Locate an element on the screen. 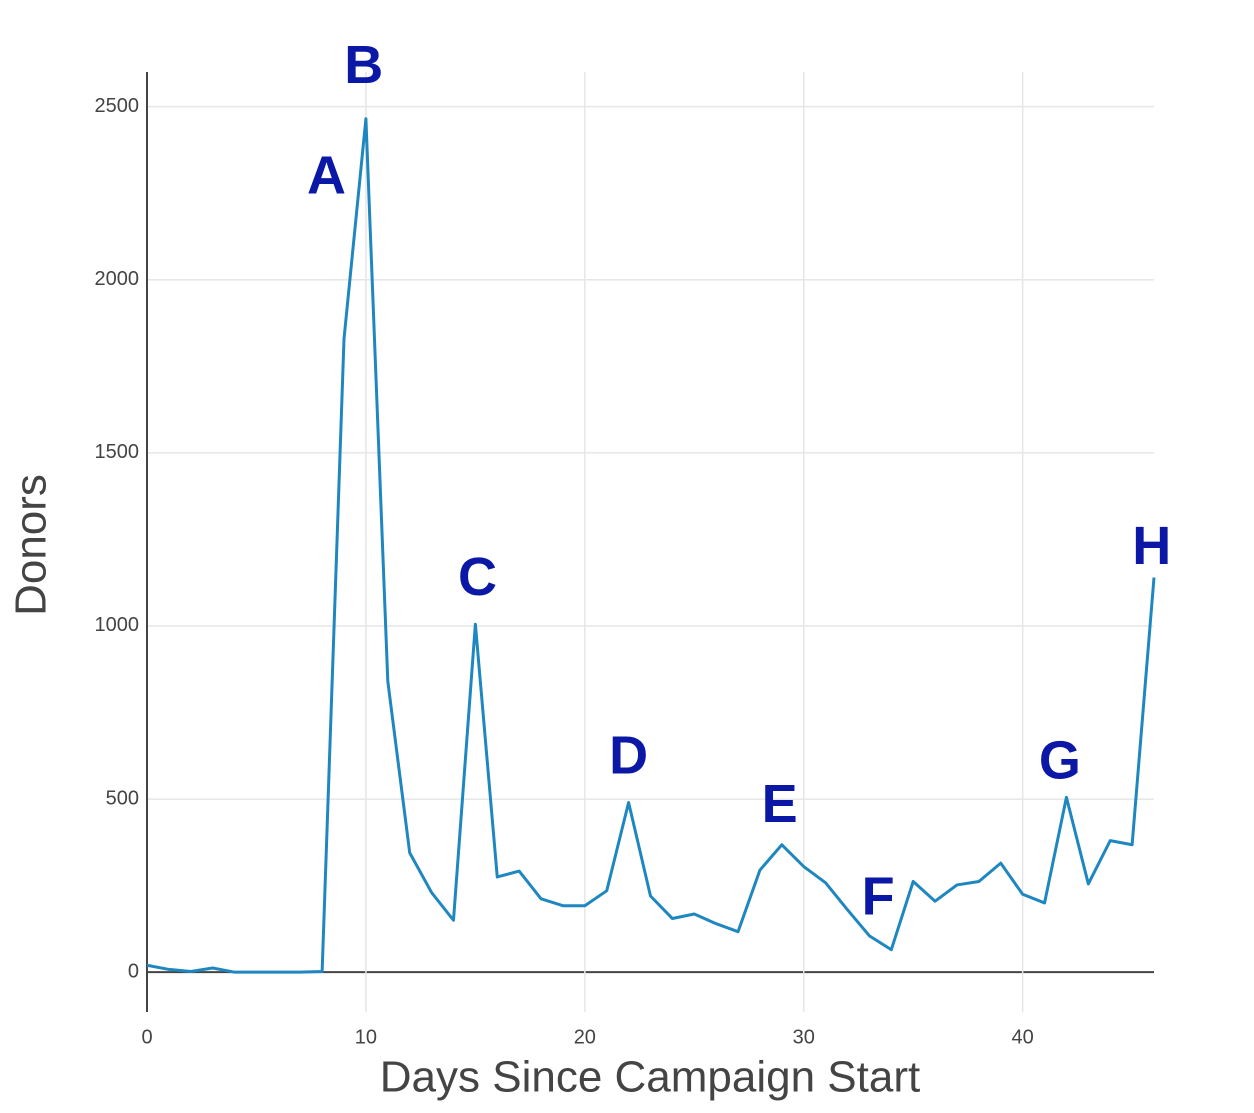 The height and width of the screenshot is (1113, 1254). x-tick-label: 30 is located at coordinates (804, 1037).